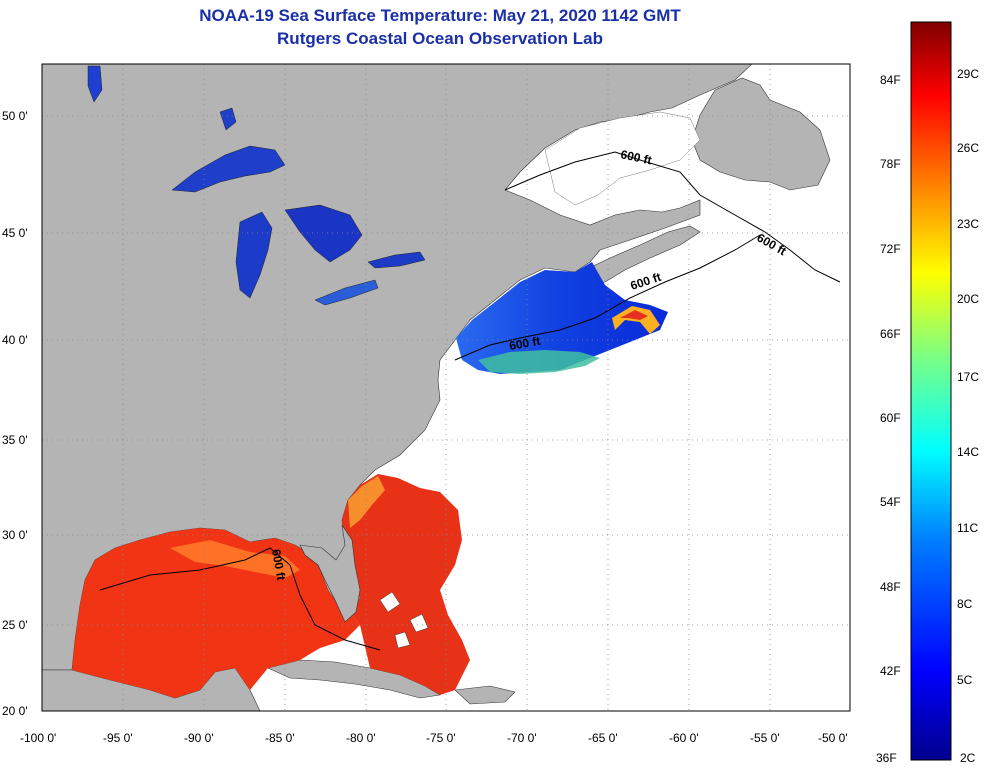 This screenshot has width=984, height=770. What do you see at coordinates (968, 758) in the screenshot?
I see `colorbar-c-label: 2C` at bounding box center [968, 758].